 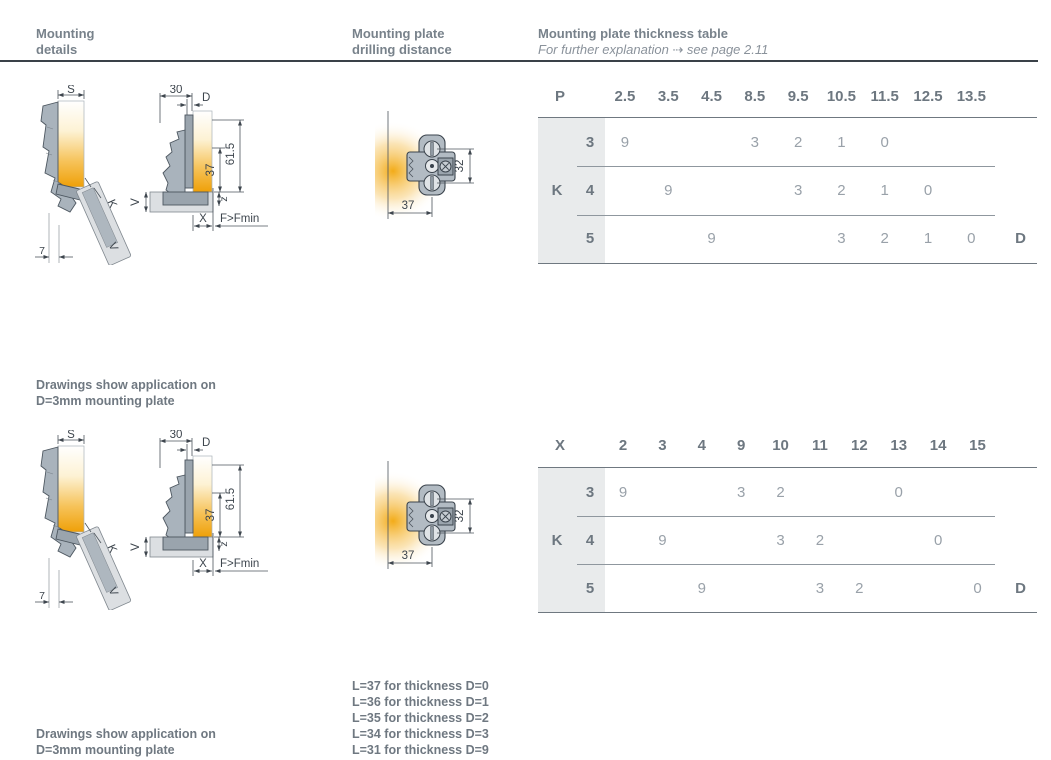 I want to click on column-header: 4.5, so click(x=711, y=96).